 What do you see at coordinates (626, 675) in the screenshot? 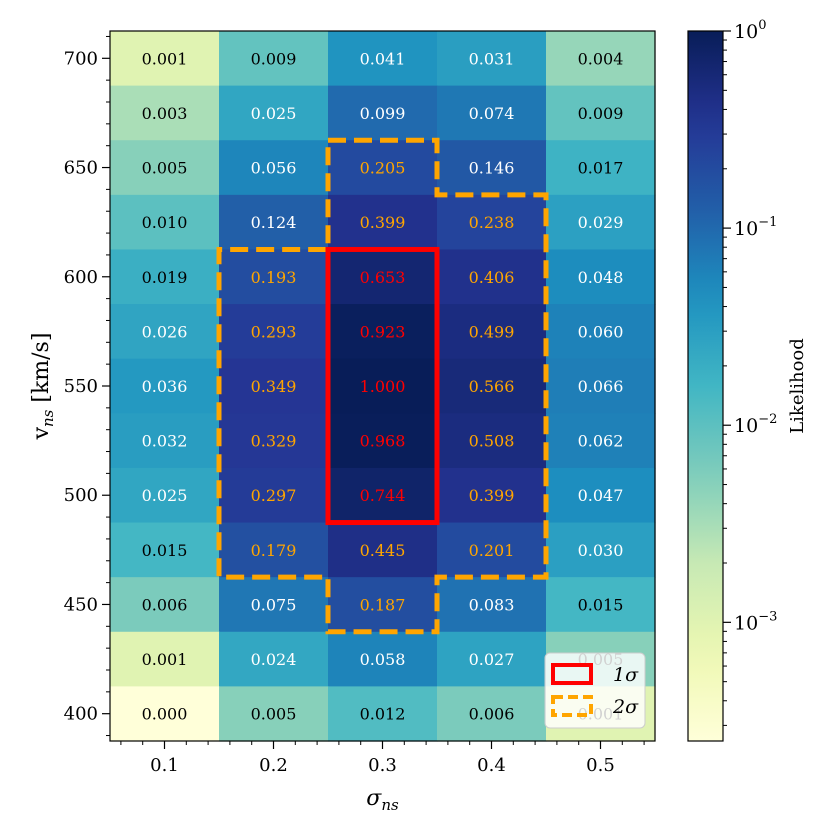
I see `legend-label: 1σ` at bounding box center [626, 675].